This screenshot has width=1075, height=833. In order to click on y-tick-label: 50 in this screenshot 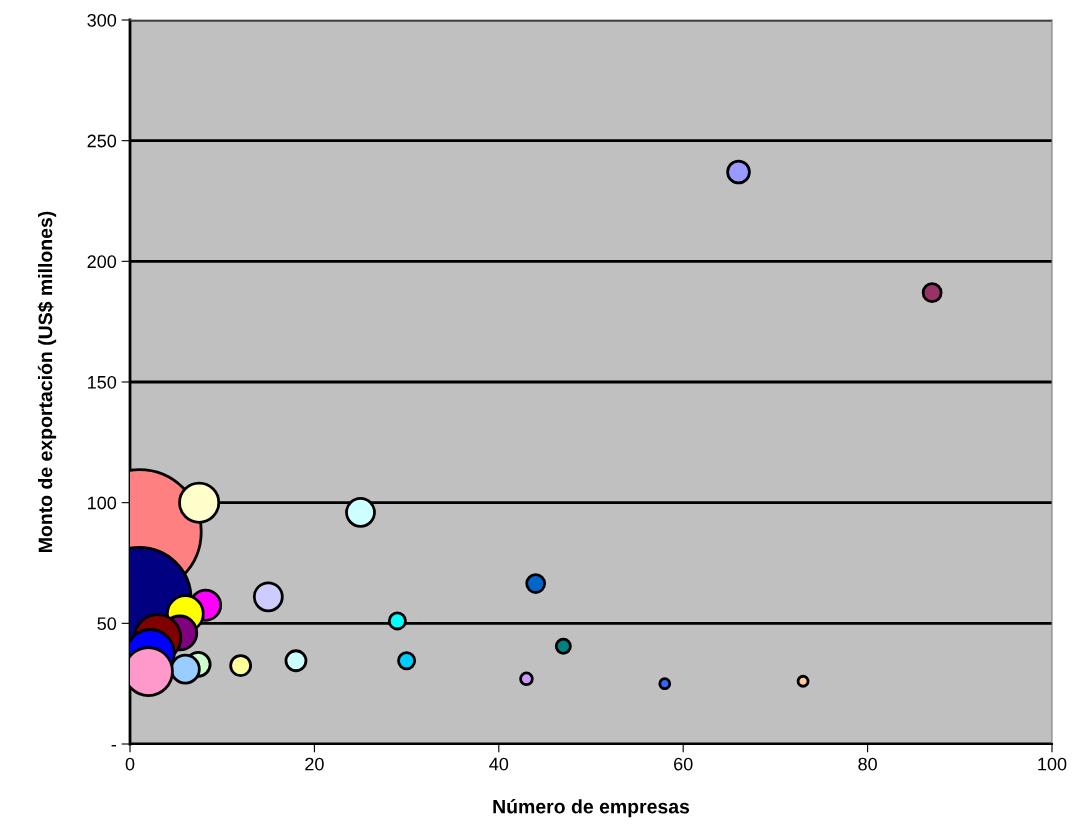, I will do `click(107, 624)`.